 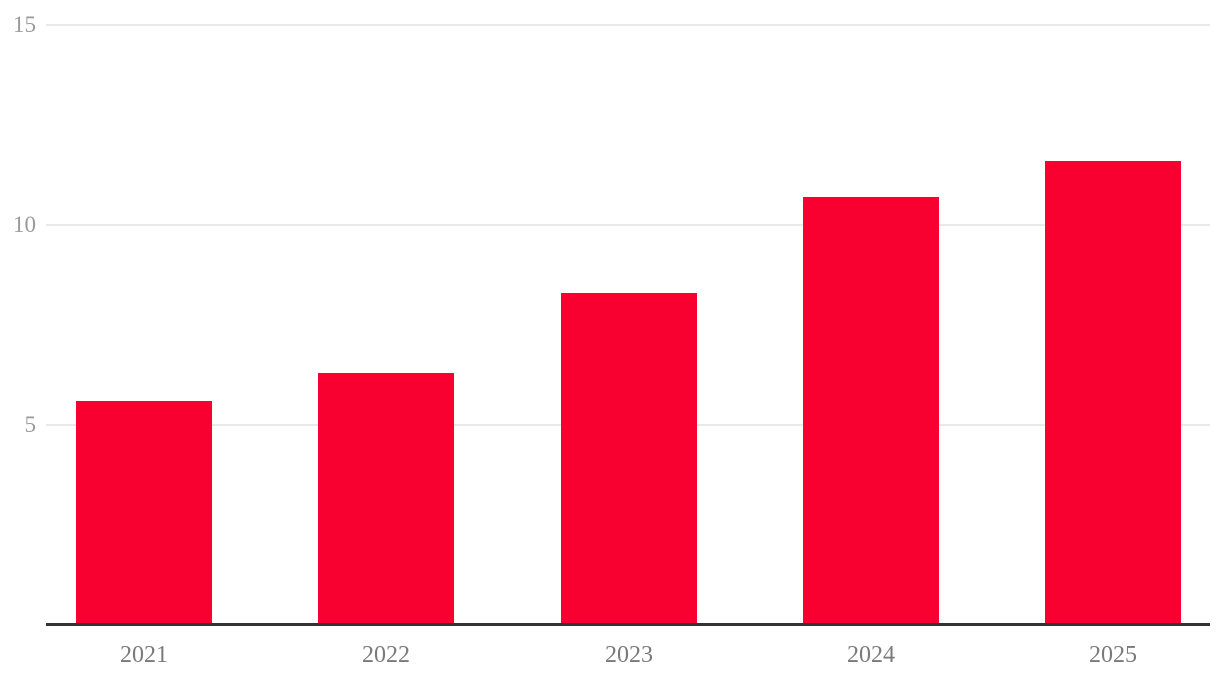 What do you see at coordinates (24, 224) in the screenshot?
I see `y-tick-label: 10` at bounding box center [24, 224].